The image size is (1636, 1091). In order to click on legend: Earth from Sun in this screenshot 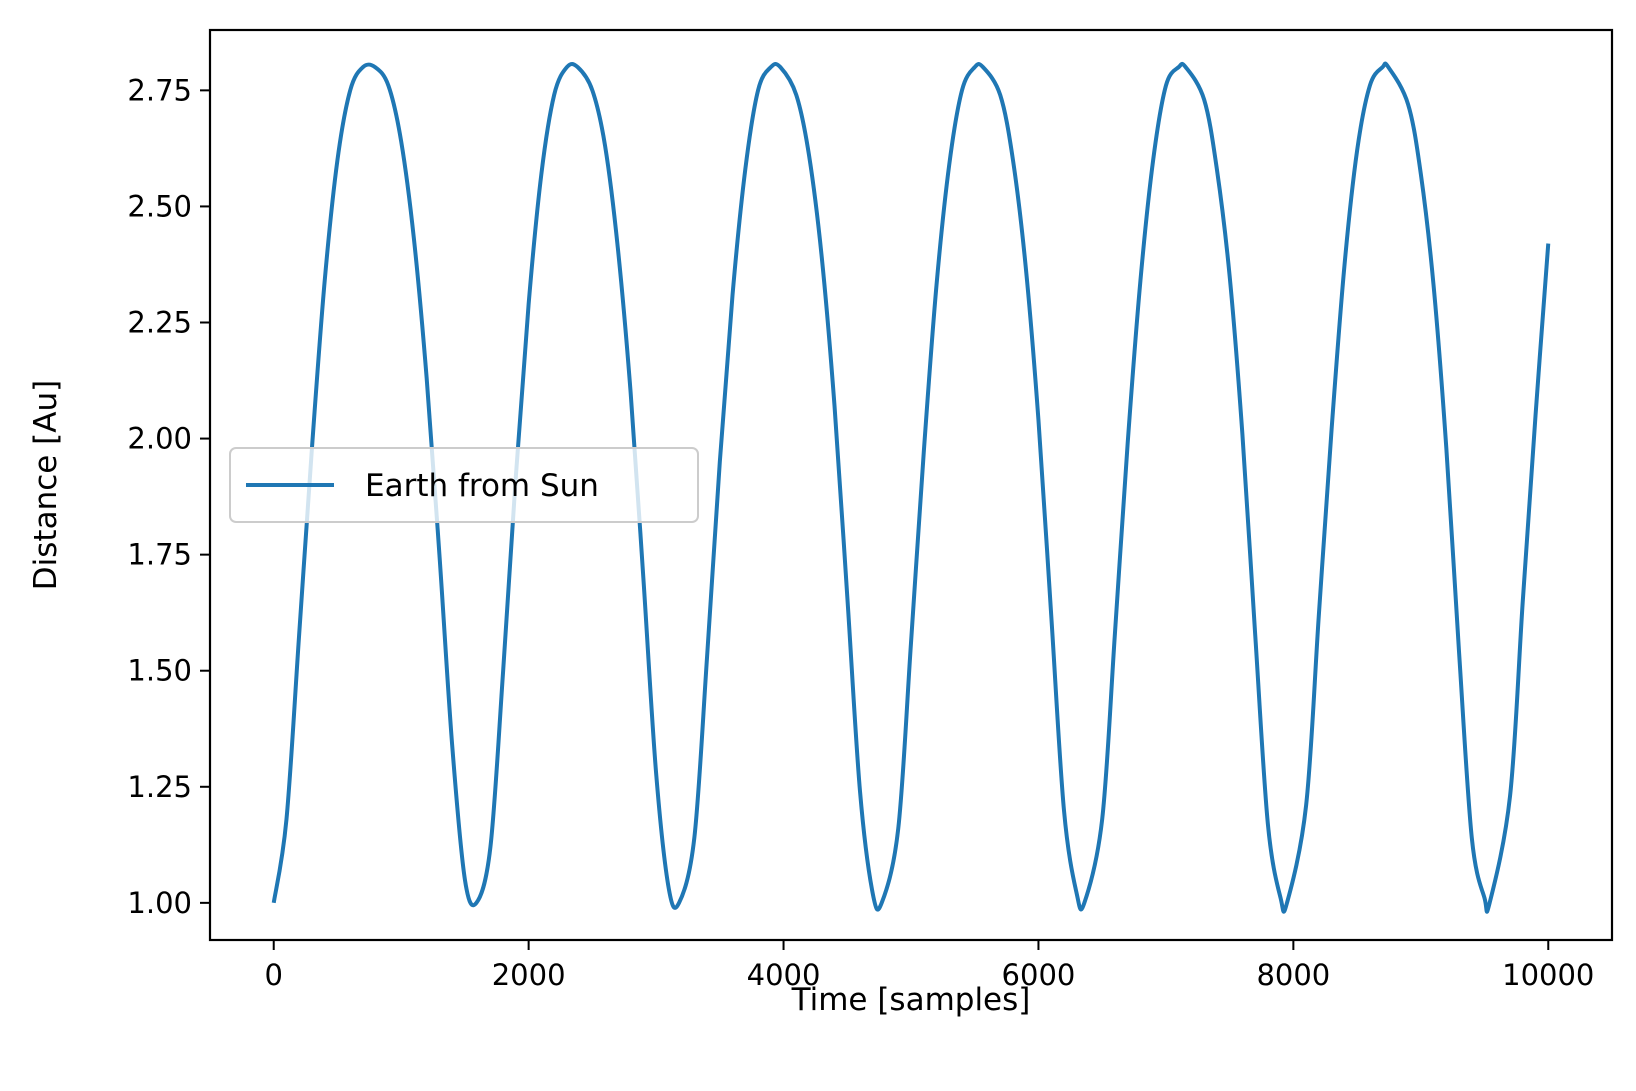, I will do `click(464, 485)`.